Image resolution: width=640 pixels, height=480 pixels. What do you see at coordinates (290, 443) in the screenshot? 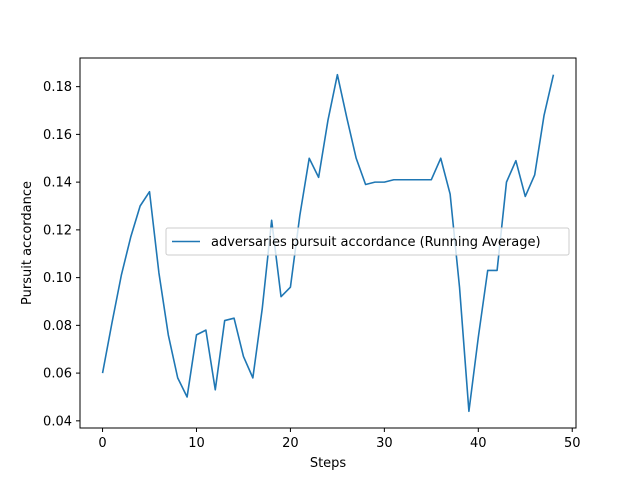
I see `x-tick-label: 20` at bounding box center [290, 443].